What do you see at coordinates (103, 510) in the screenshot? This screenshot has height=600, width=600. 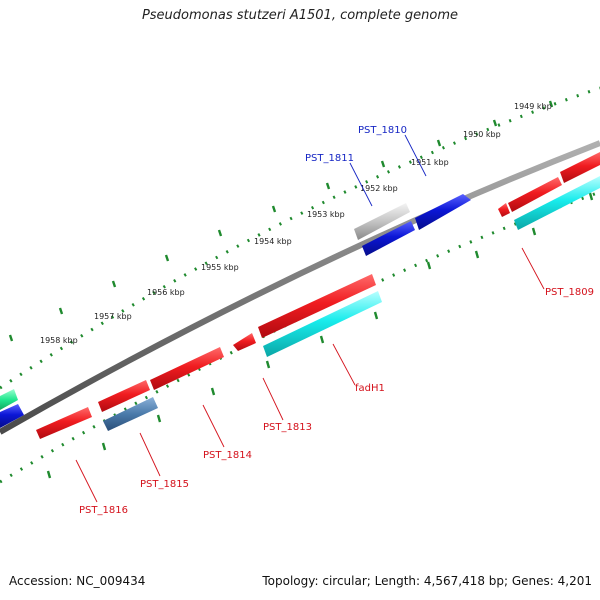 I see `gene-label-PST_1816: PST_1816` at bounding box center [103, 510].